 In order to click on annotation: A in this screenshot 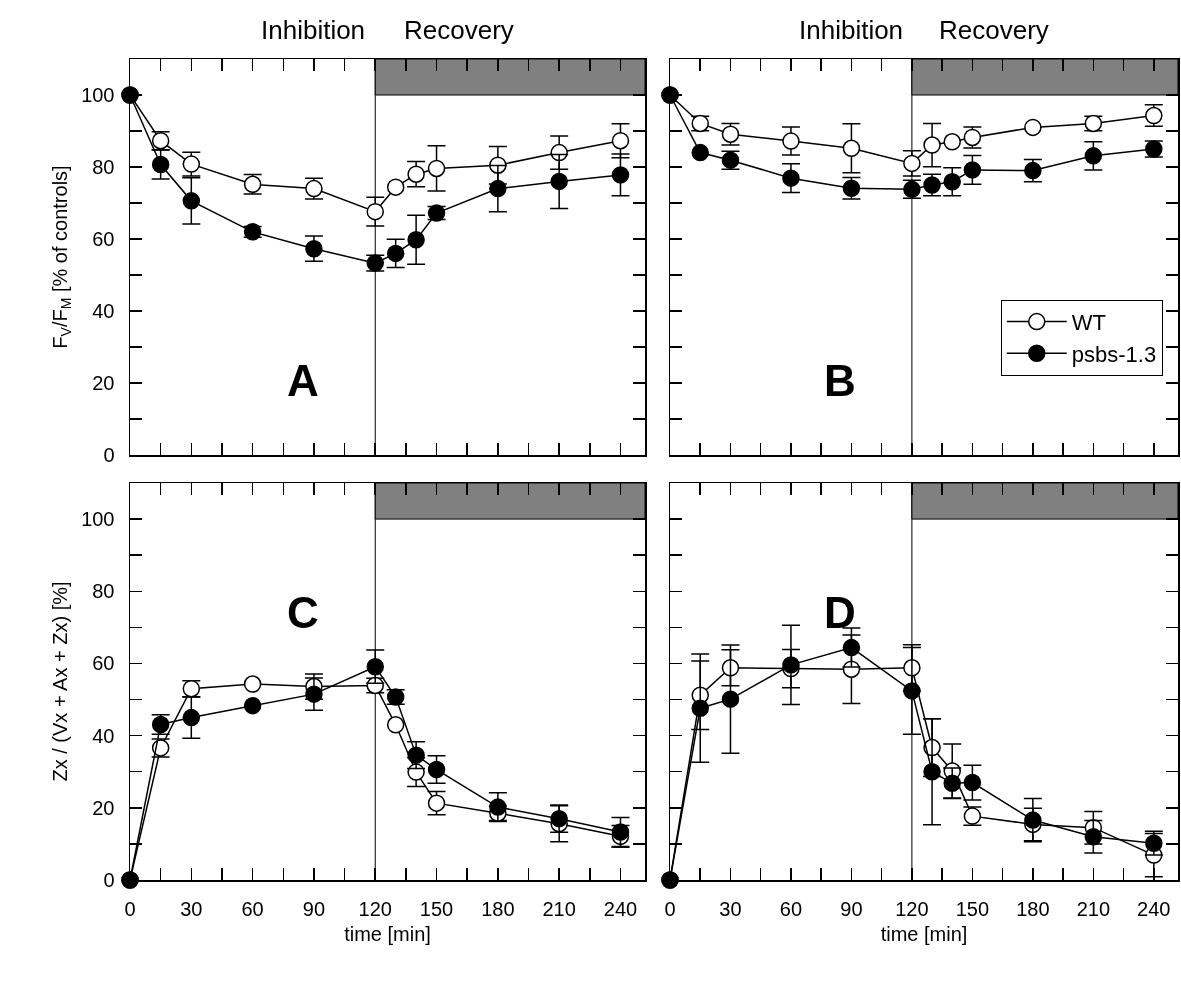, I will do `click(303, 380)`.